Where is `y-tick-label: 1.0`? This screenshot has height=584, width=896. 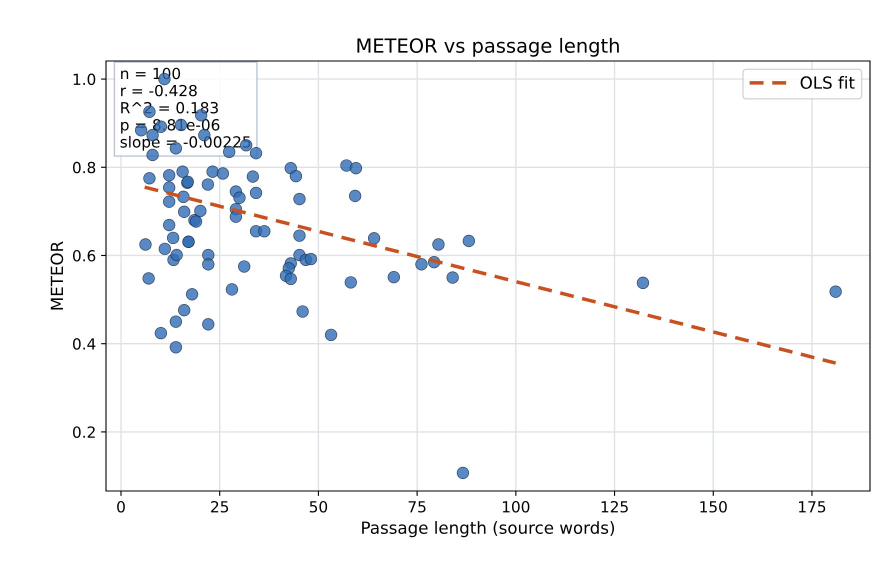
y-tick-label: 1.0 is located at coordinates (85, 80).